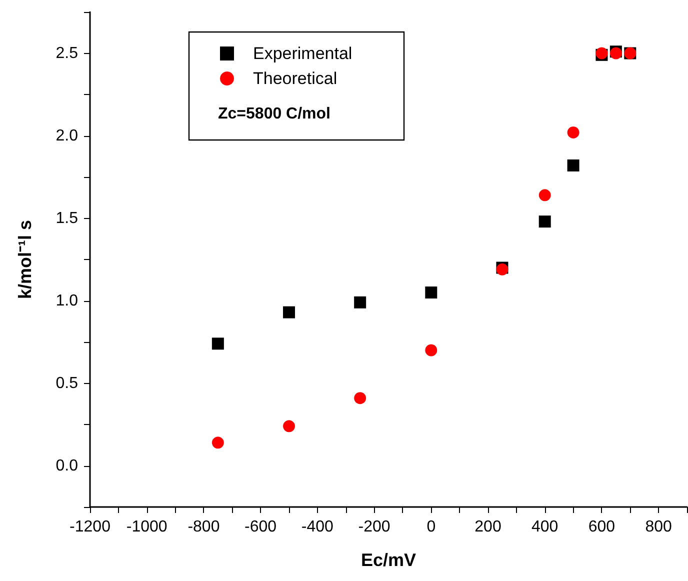 Image resolution: width=688 pixels, height=581 pixels. What do you see at coordinates (67, 465) in the screenshot?
I see `y-tick-label: 0.0` at bounding box center [67, 465].